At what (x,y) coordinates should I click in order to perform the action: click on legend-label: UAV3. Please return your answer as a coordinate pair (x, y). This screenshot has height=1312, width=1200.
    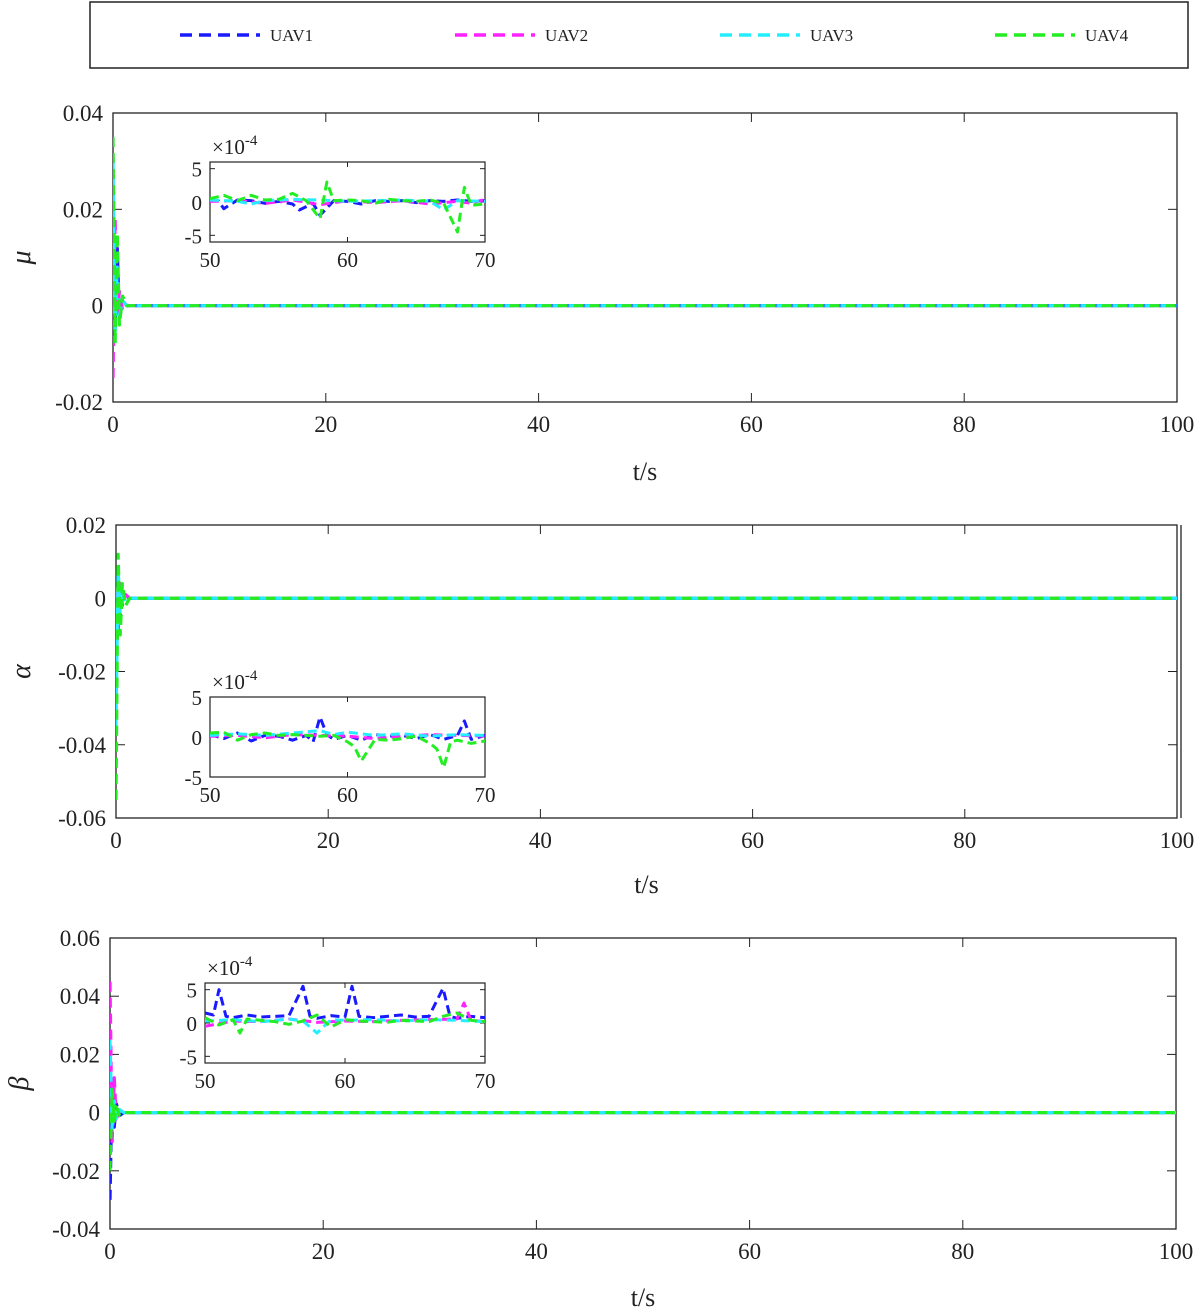
    Looking at the image, I should click on (831, 35).